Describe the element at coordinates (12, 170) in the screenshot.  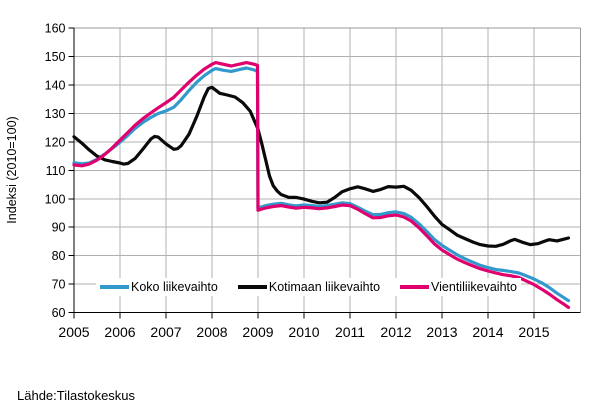
I see `y-axis-title: Indeksi (2010=100)` at that location.